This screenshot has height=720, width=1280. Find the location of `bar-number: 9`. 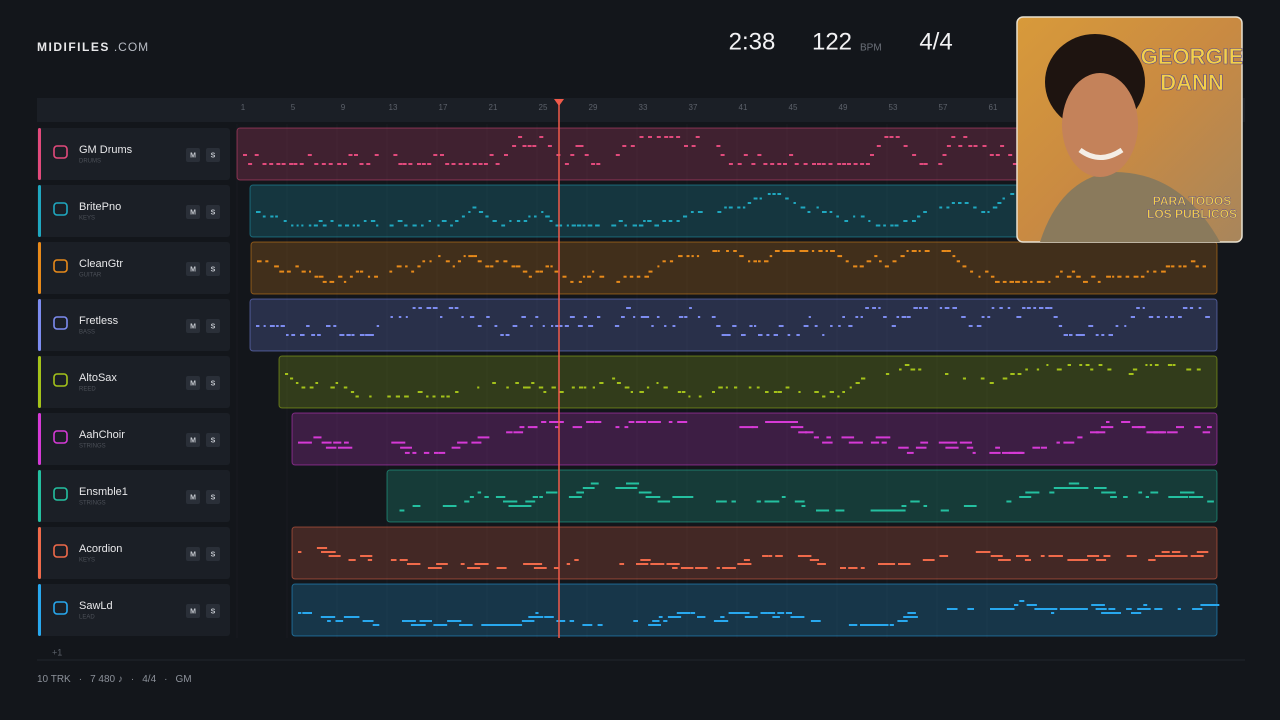

bar-number: 9 is located at coordinates (343, 107).